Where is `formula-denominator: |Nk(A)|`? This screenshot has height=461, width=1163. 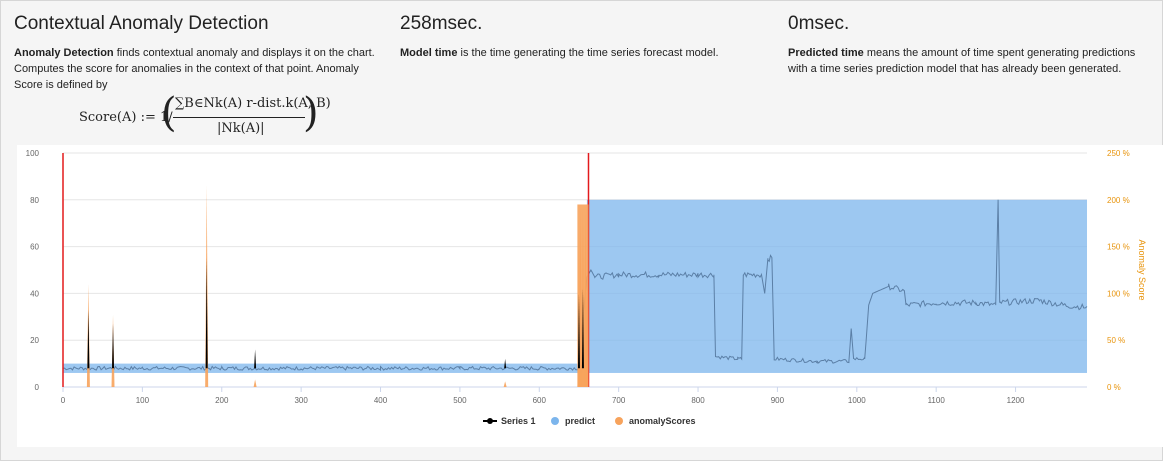
formula-denominator: |Nk(A)| is located at coordinates (241, 128).